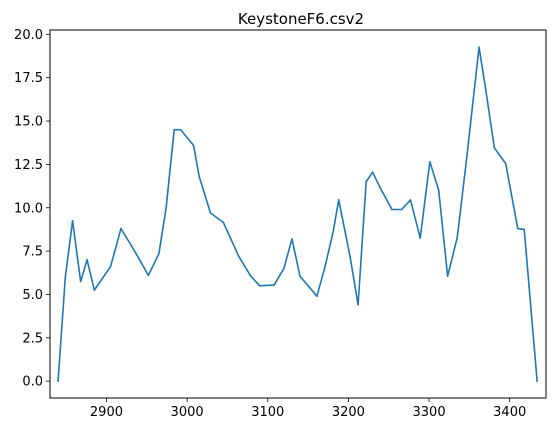  I want to click on x-tick-label: 3200, so click(348, 412).